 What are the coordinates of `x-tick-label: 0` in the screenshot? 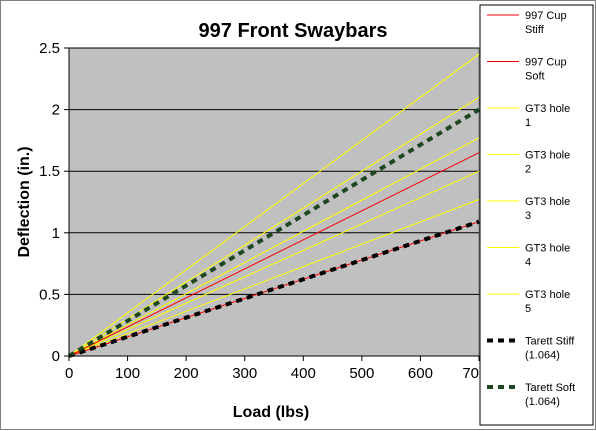 It's located at (69, 373).